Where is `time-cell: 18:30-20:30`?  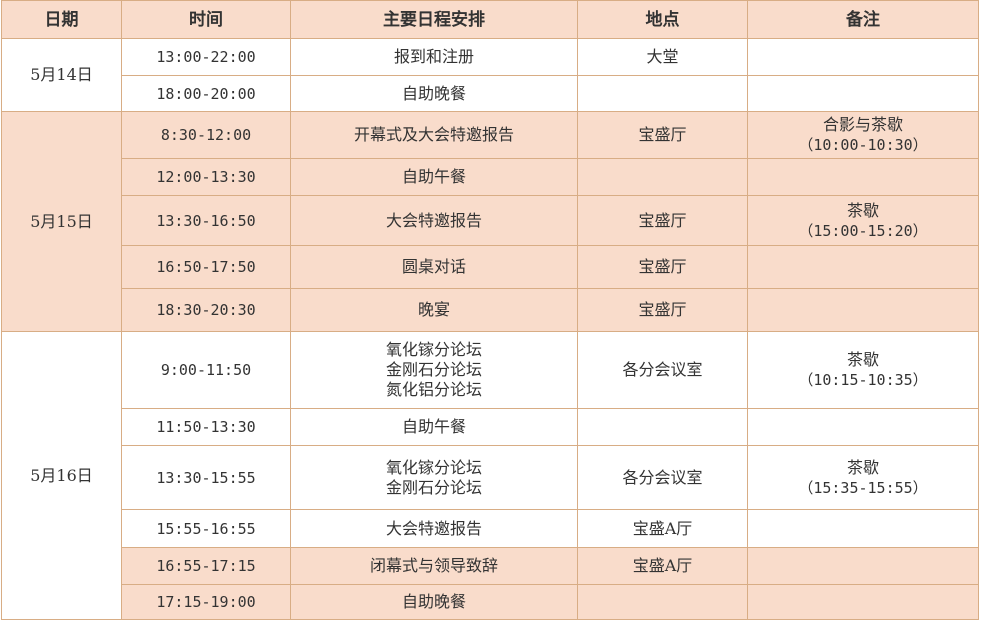 time-cell: 18:30-20:30 is located at coordinates (206, 310).